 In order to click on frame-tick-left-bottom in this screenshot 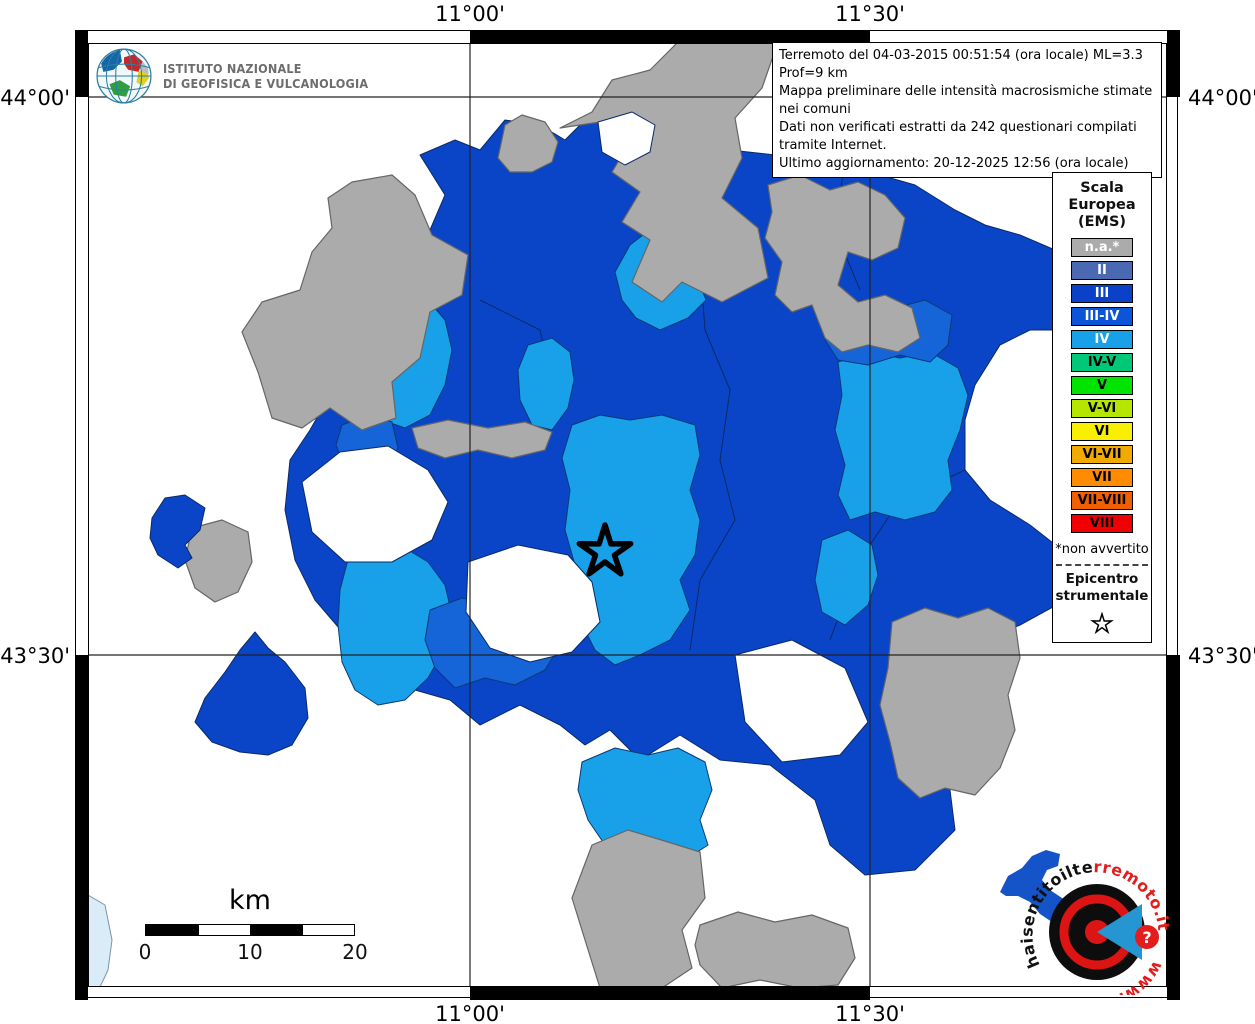, I will do `click(81, 827)`.